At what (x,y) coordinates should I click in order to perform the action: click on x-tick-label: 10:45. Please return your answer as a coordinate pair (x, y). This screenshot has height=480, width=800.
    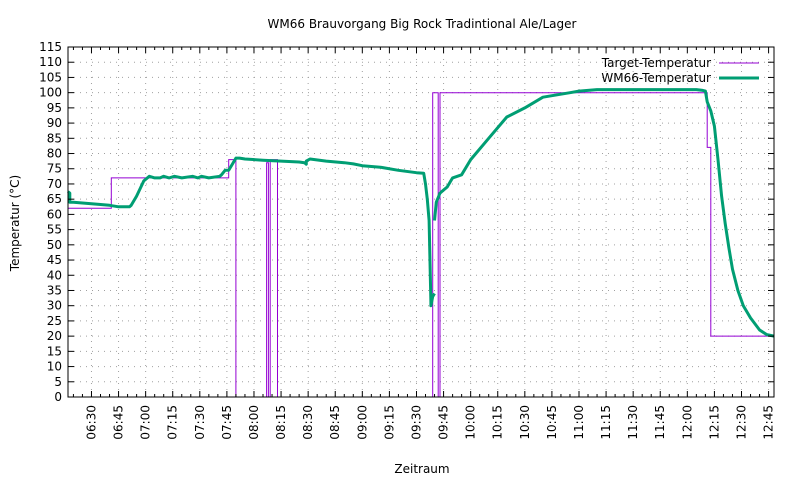
    Looking at the image, I should click on (552, 422).